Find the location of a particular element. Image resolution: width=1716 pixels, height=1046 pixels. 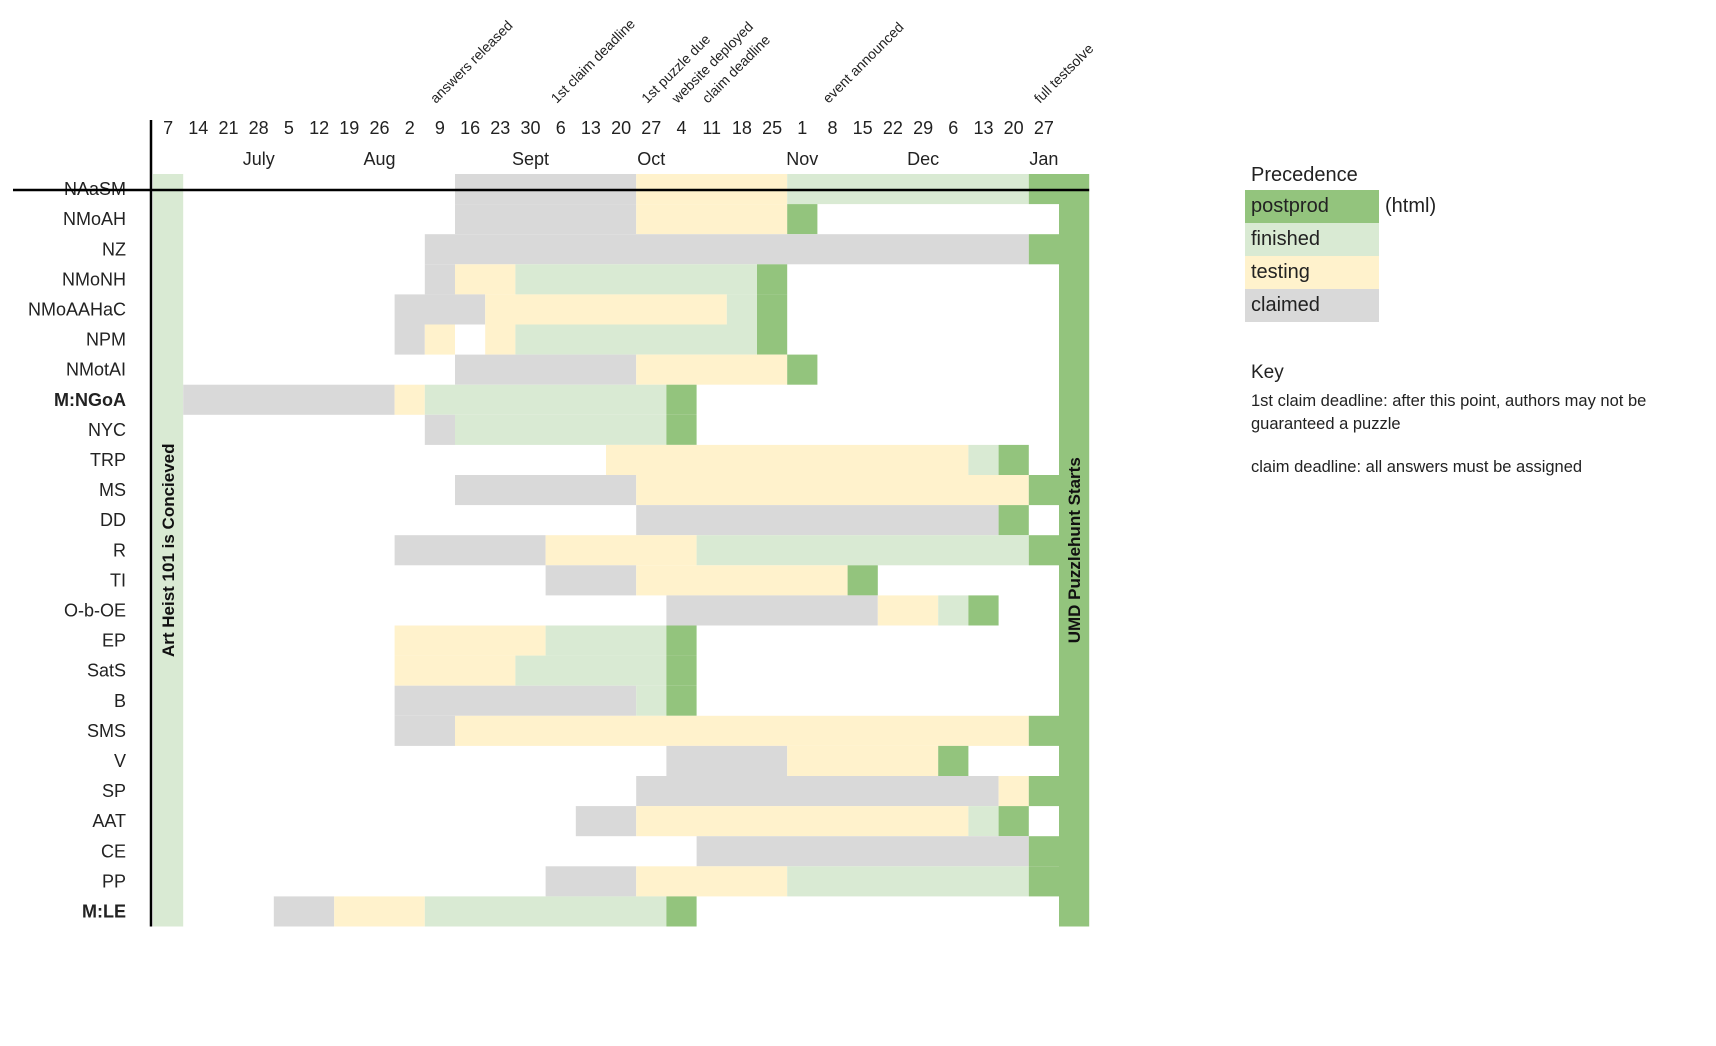

x-tick-9: 9 is located at coordinates (440, 128).